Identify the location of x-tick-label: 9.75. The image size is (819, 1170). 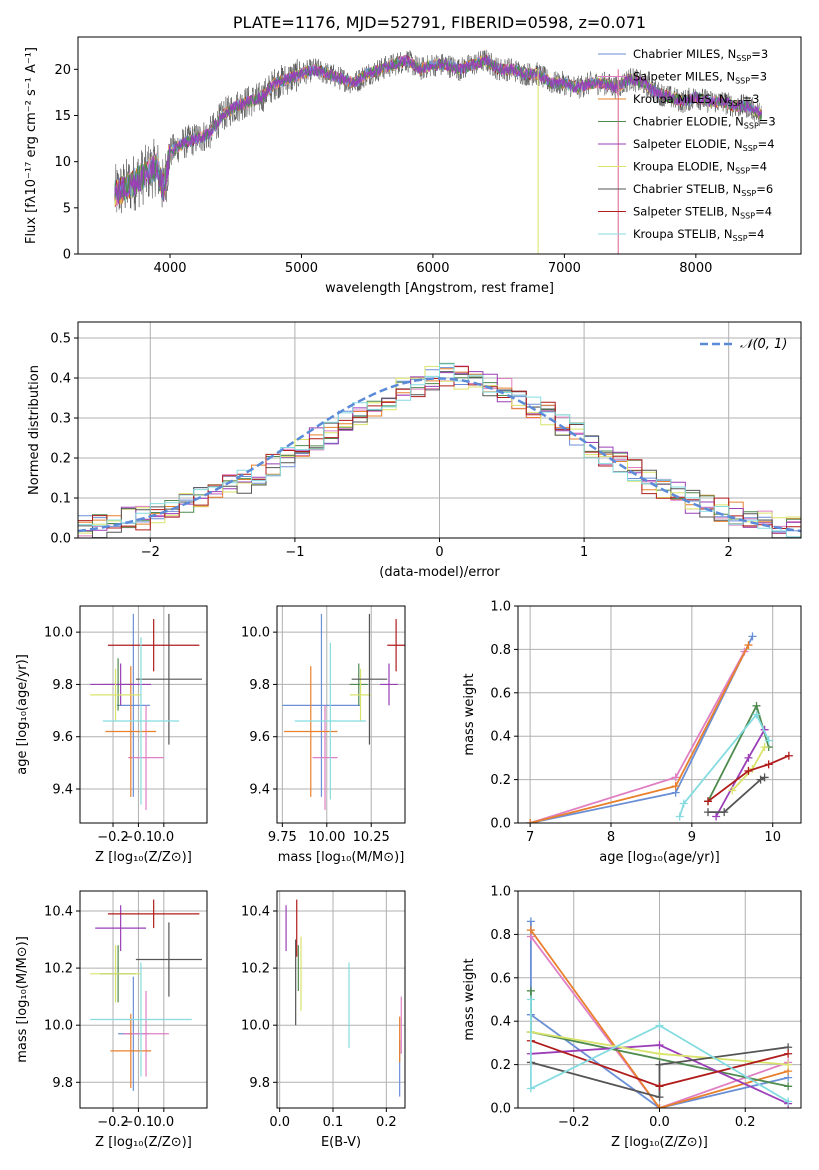
(282, 837).